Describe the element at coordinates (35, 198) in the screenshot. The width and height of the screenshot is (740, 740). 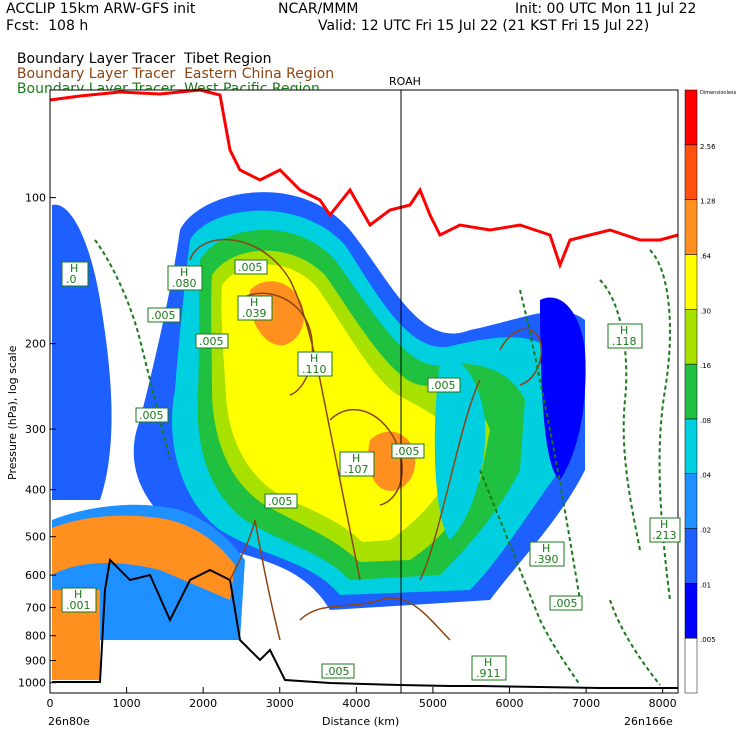
I see `y-tick-label: 100` at that location.